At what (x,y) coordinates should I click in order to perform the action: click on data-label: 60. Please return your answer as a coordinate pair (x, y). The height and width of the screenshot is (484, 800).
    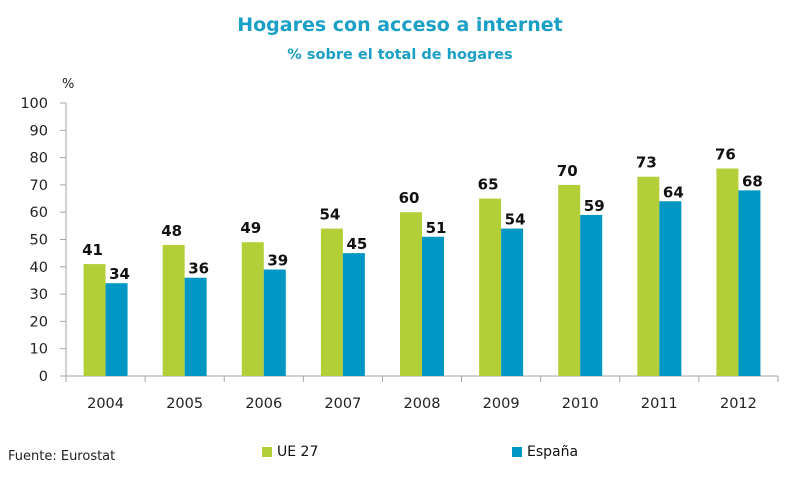
    Looking at the image, I should click on (409, 198).